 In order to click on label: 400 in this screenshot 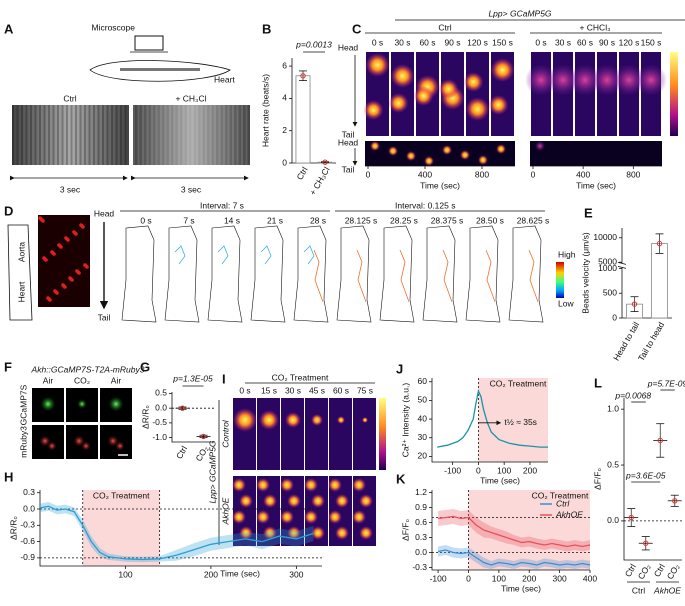, I will do `click(583, 174)`.